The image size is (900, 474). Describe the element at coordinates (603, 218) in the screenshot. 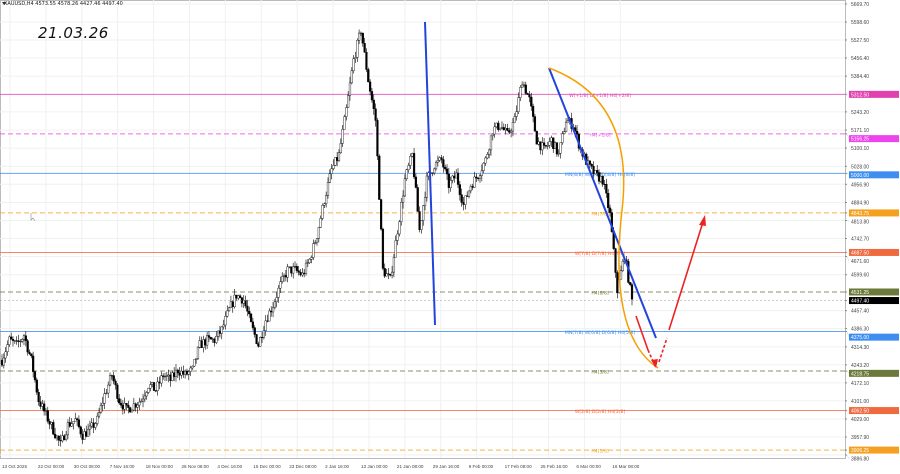

I see `arc-projection` at that location.